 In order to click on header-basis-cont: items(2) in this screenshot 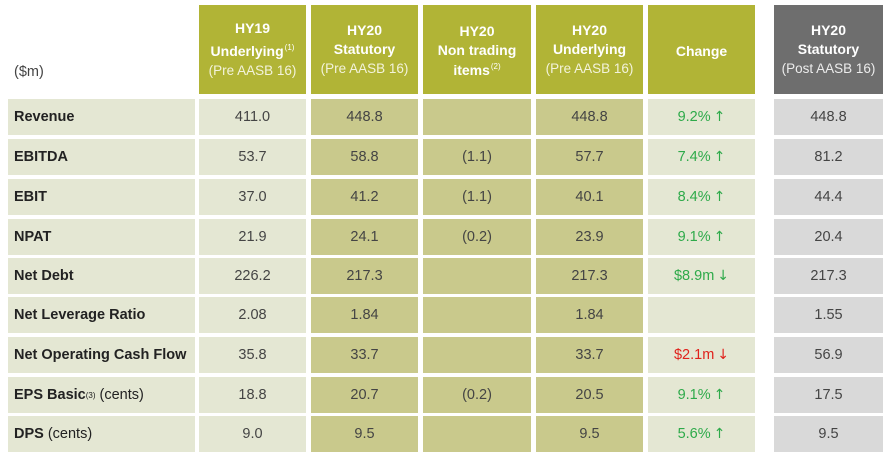, I will do `click(477, 70)`.